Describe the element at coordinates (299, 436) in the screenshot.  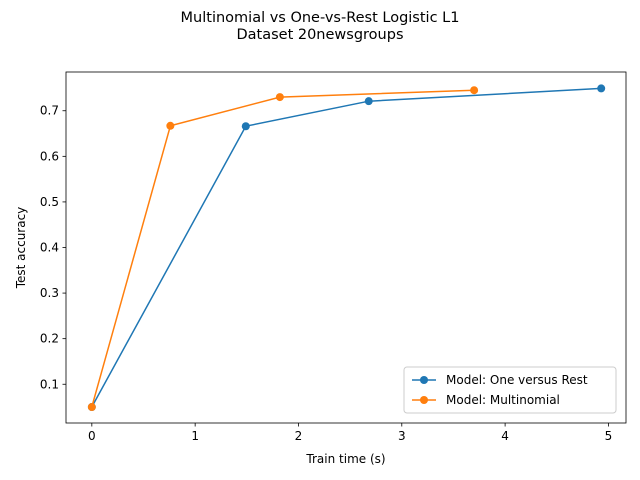
I see `x-tick-label: 2` at that location.